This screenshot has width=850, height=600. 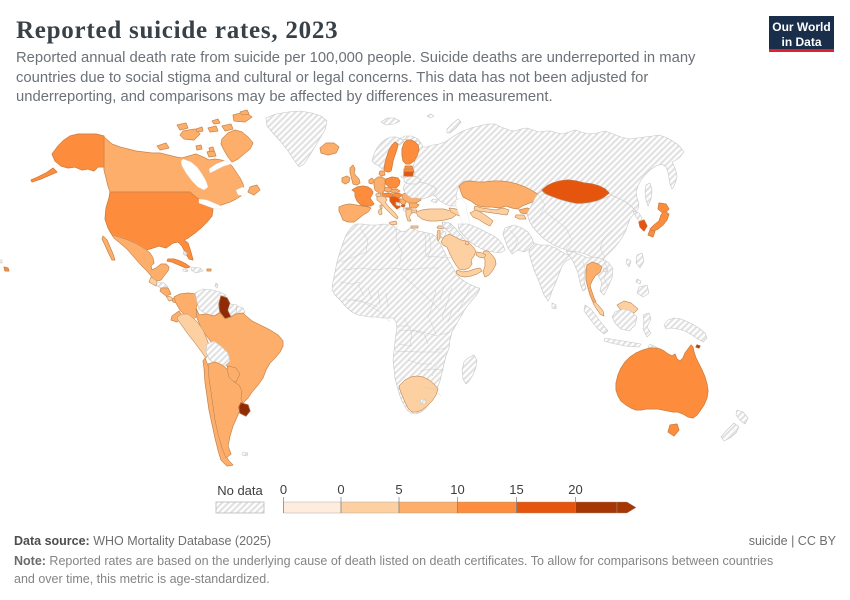 I want to click on svg-text: 10, so click(x=457, y=489).